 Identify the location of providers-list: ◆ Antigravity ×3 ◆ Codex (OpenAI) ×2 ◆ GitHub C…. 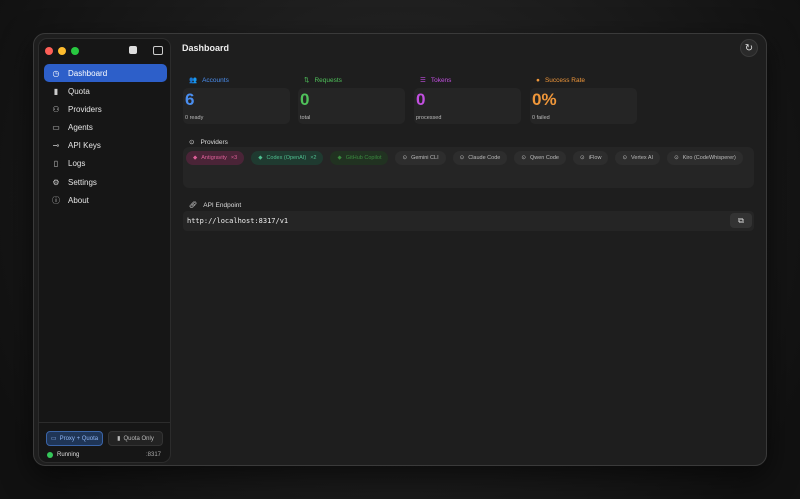
(468, 167).